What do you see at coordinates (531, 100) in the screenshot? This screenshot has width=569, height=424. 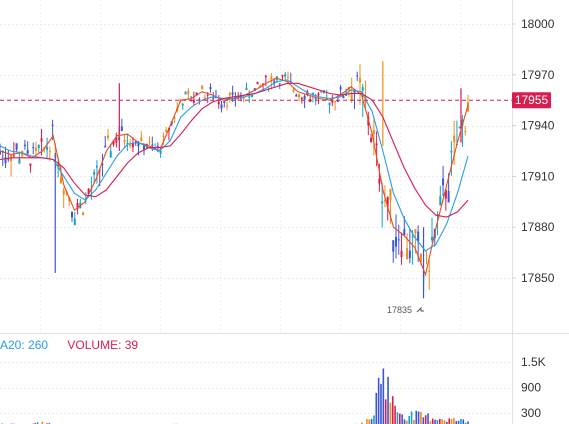 I see `current-price-tag: 17955` at bounding box center [531, 100].